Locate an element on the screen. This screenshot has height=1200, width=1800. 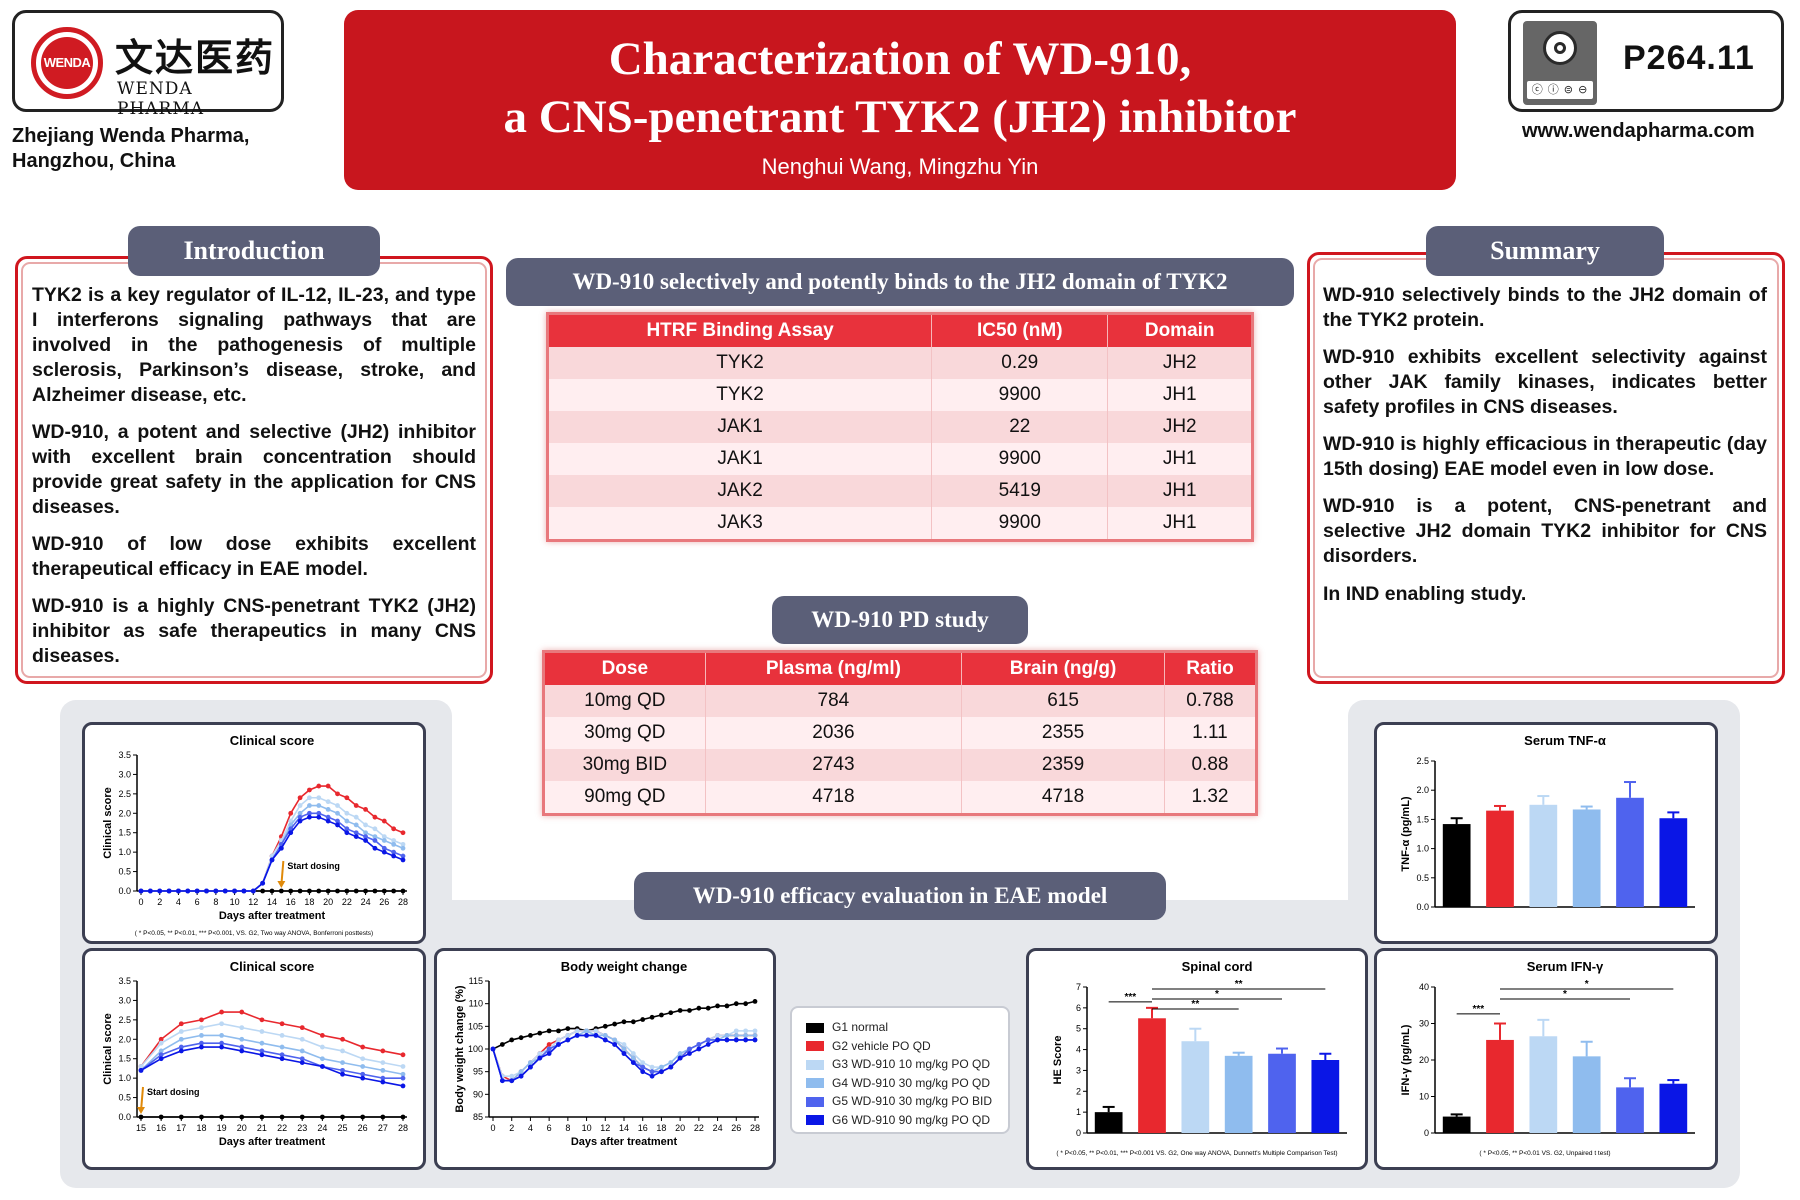
table-cell: 9900 is located at coordinates (1020, 523).